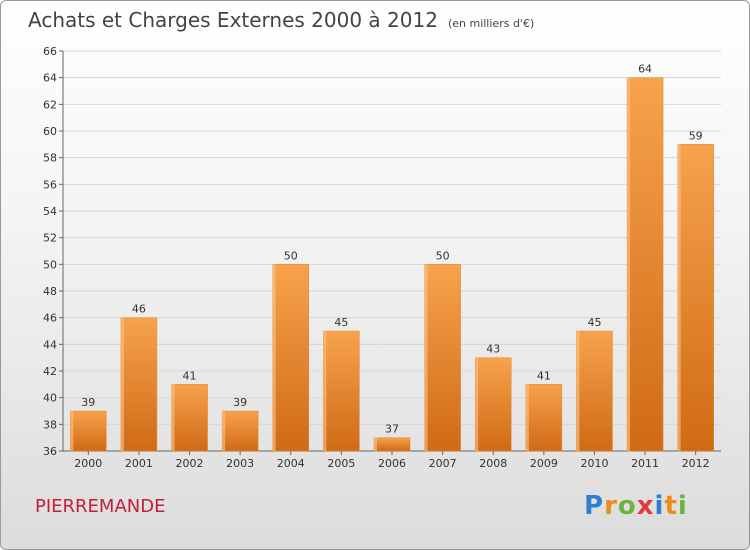  What do you see at coordinates (493, 463) in the screenshot?
I see `x-tick-label: 2008` at bounding box center [493, 463].